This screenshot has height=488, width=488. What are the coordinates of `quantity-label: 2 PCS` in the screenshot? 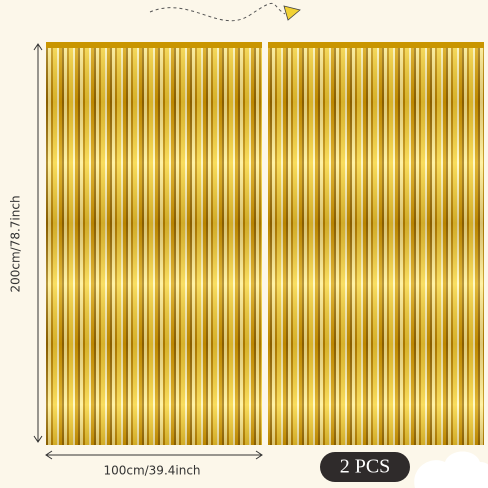 It's located at (365, 467).